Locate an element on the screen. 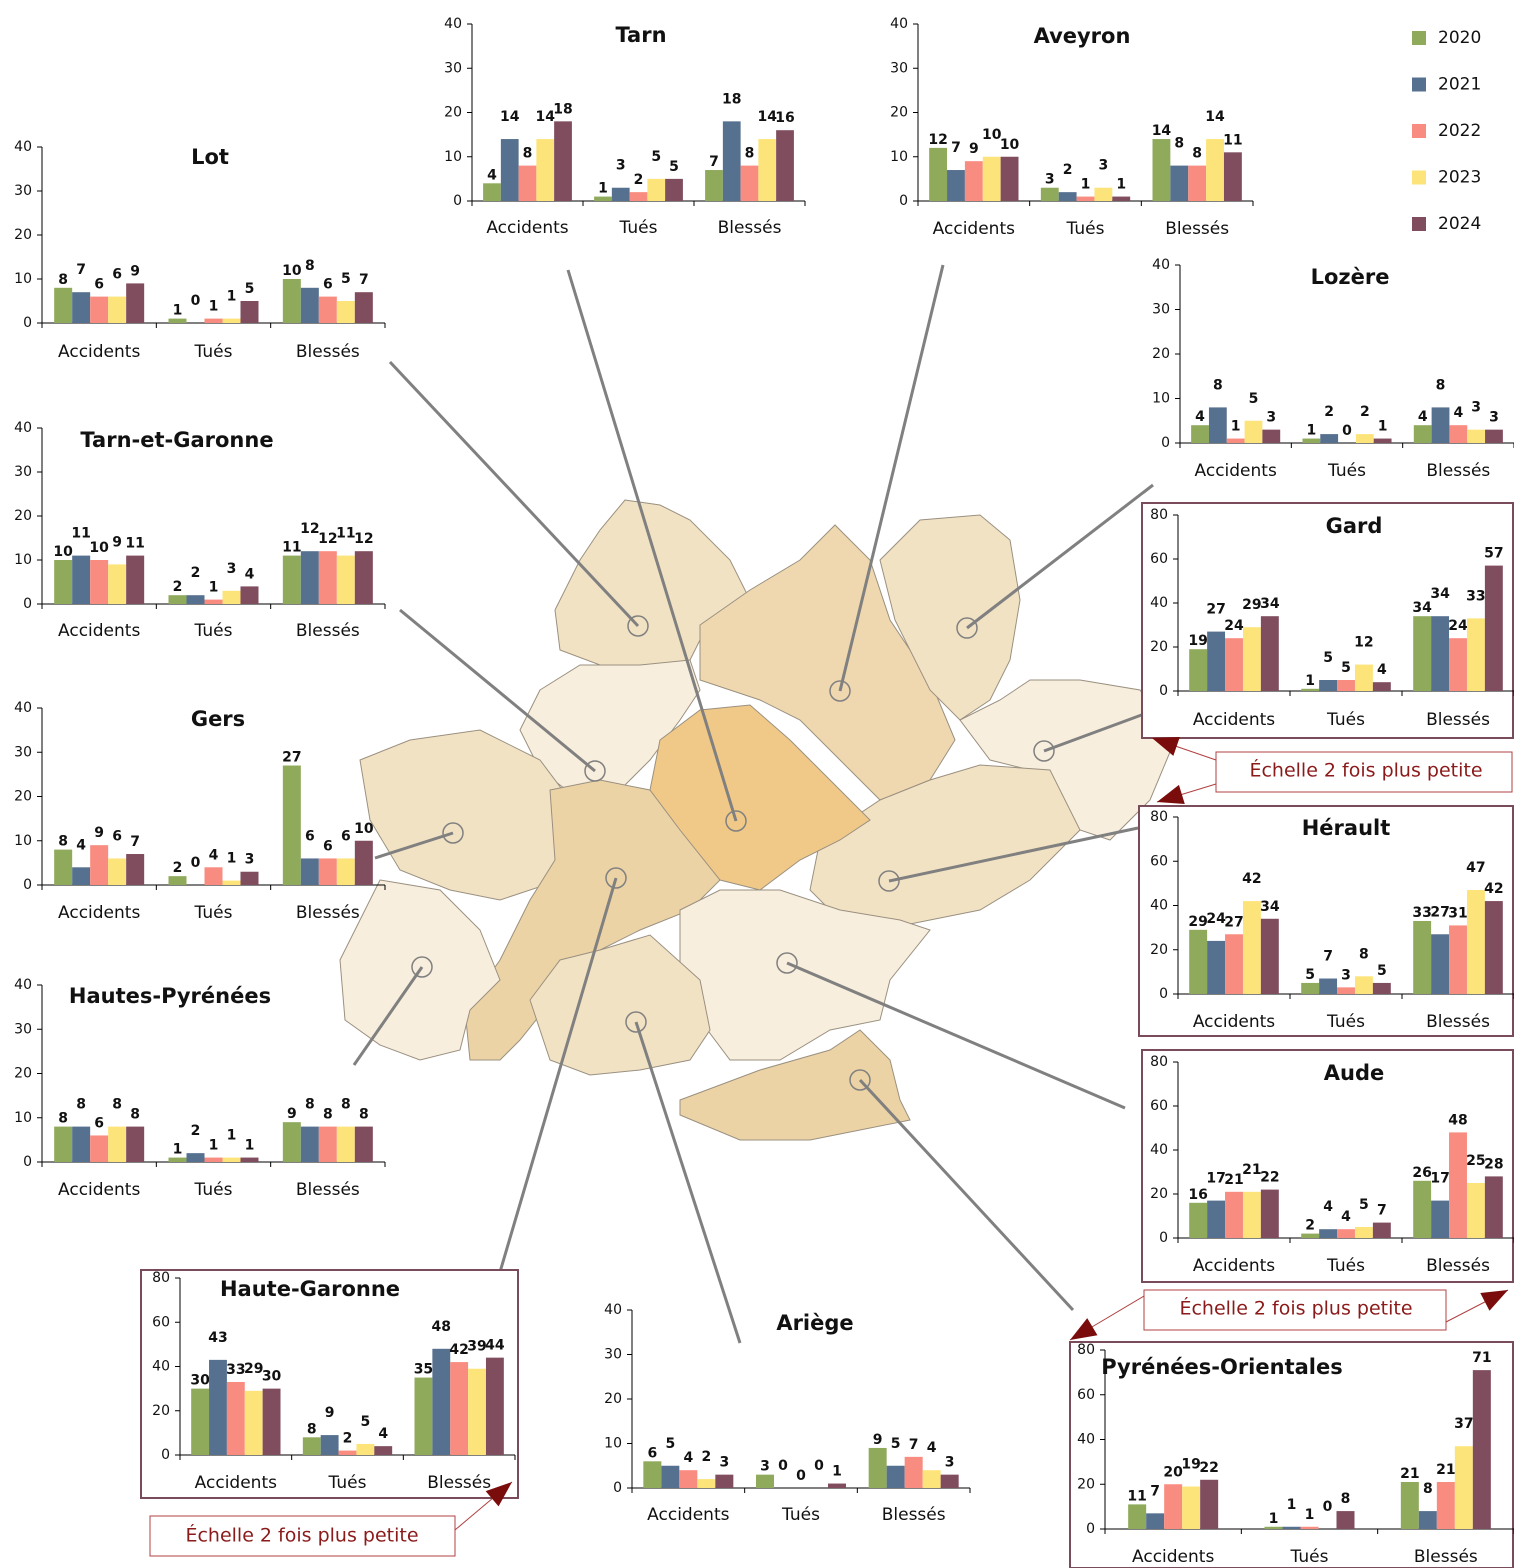  chart-title: Pyrénées-Orientales is located at coordinates (1221, 1367).